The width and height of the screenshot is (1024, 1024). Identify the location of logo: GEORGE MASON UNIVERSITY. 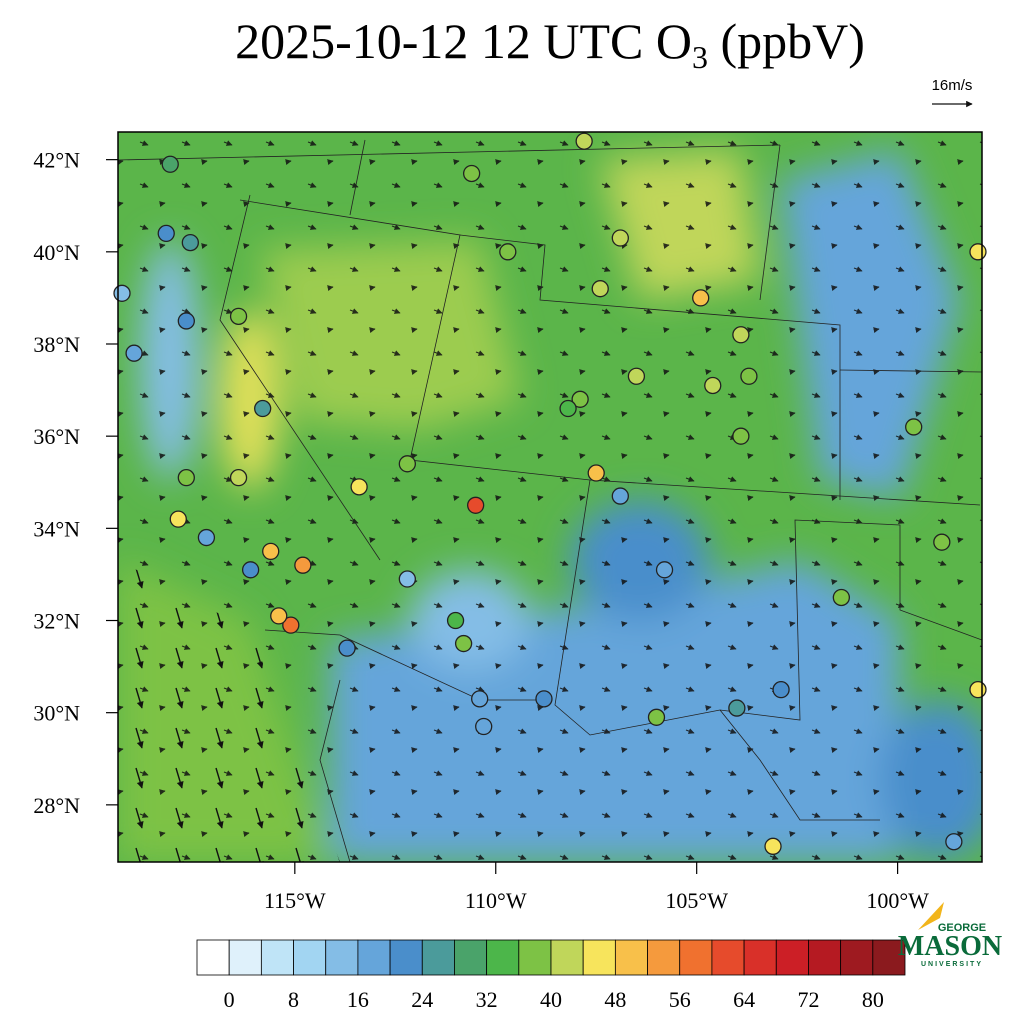
(950, 935).